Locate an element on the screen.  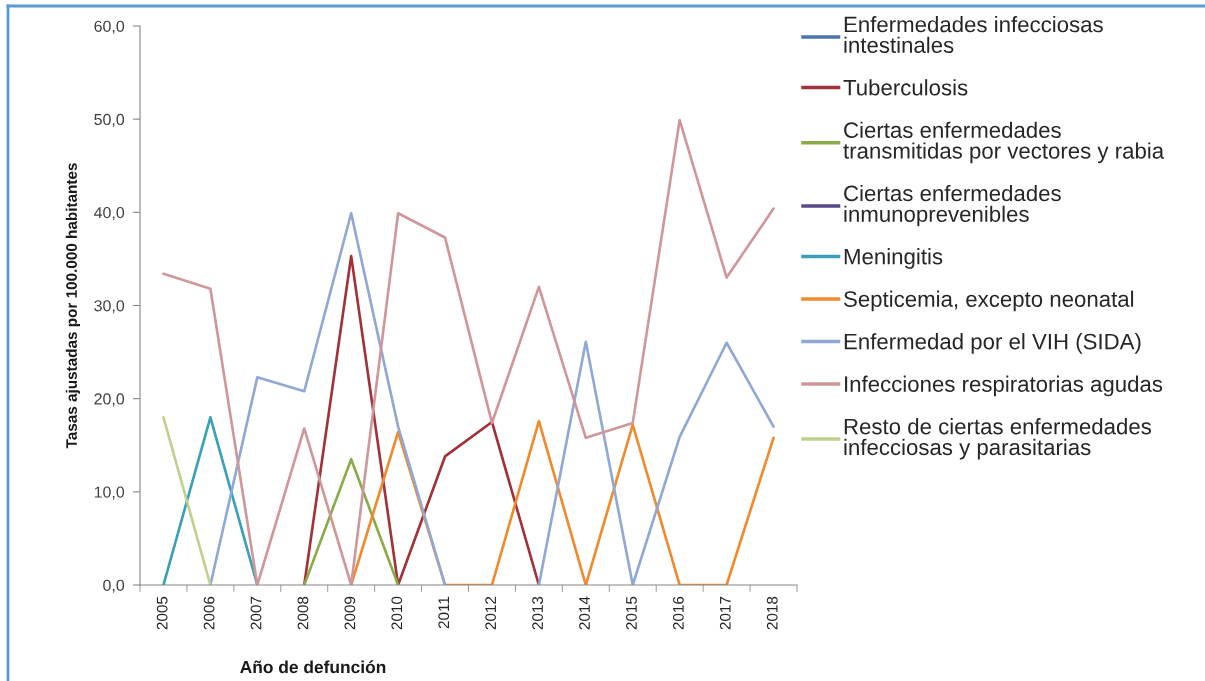
x-tick-label: 2012 is located at coordinates (491, 613).